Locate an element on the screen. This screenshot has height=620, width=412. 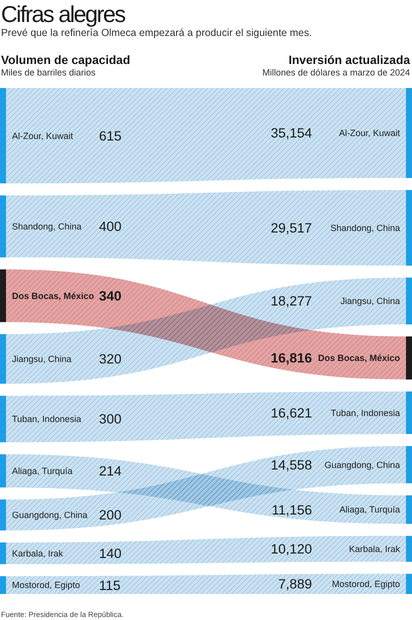
data-label: 615 is located at coordinates (110, 136).